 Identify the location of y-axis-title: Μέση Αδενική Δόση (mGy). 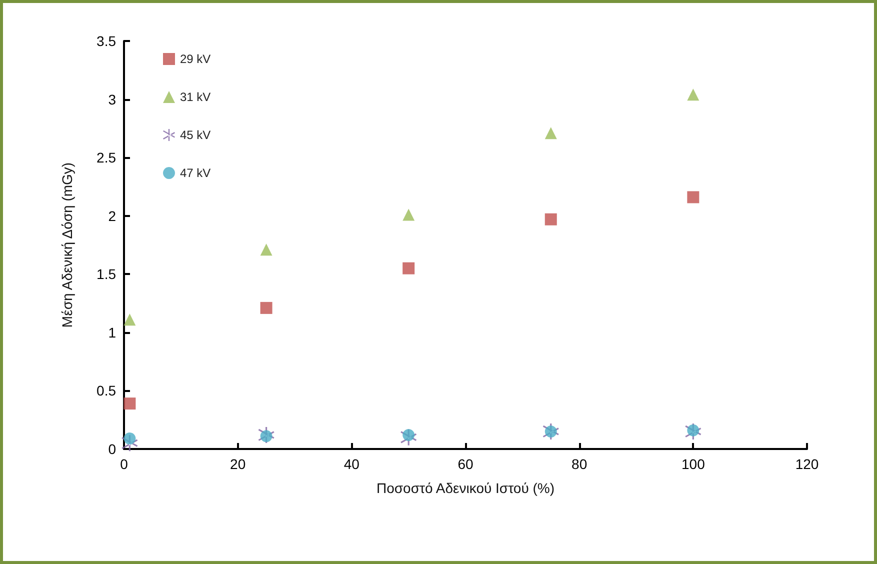
(67, 245).